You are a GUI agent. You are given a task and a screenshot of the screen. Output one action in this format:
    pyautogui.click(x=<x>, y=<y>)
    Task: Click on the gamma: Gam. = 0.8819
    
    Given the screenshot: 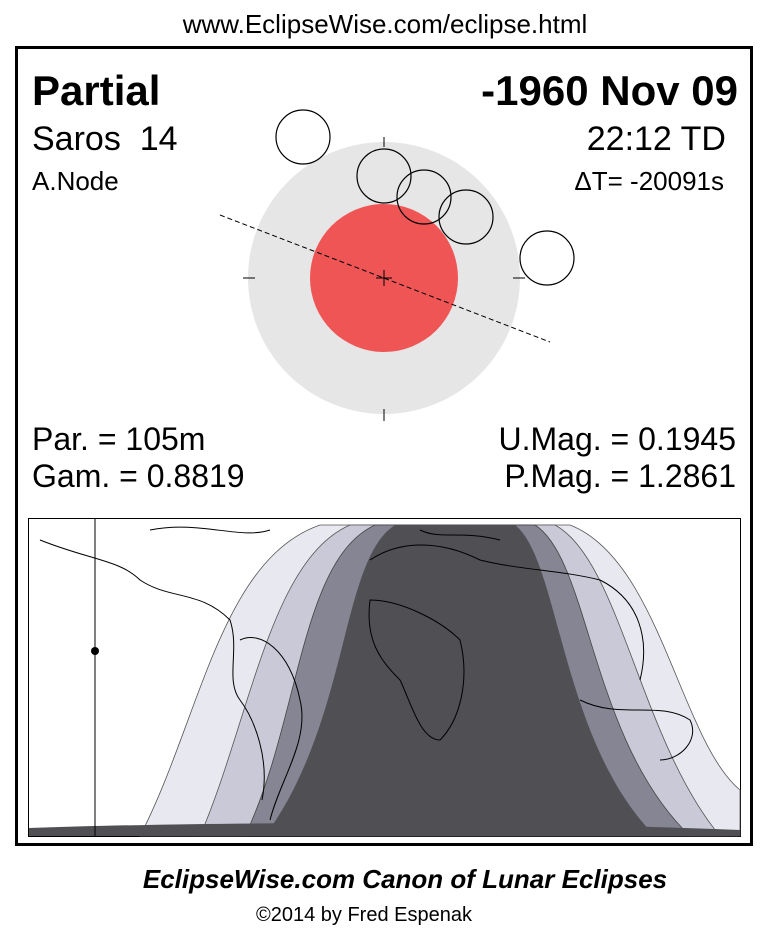 What is the action you would take?
    pyautogui.click(x=138, y=476)
    